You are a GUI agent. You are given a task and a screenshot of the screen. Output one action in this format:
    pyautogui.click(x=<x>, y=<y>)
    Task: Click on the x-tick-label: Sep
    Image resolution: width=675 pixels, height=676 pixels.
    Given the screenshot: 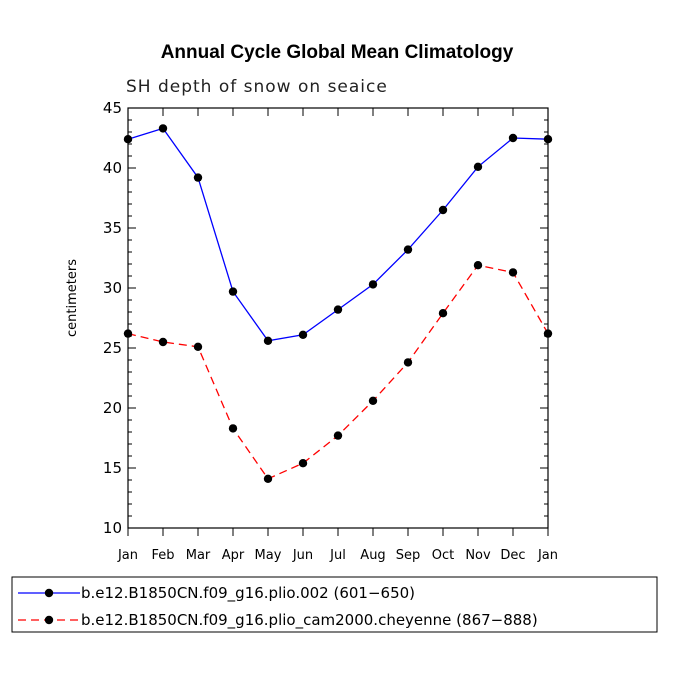 What is the action you would take?
    pyautogui.click(x=408, y=555)
    